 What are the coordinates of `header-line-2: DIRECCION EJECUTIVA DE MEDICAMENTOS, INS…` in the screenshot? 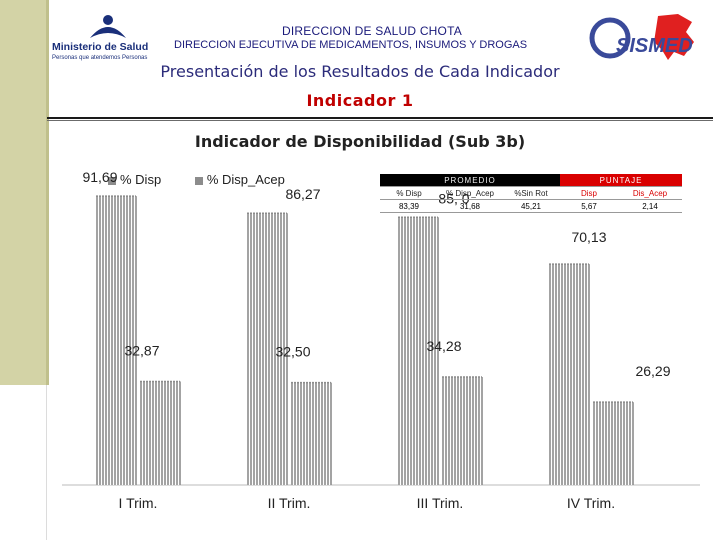 It's located at (351, 45).